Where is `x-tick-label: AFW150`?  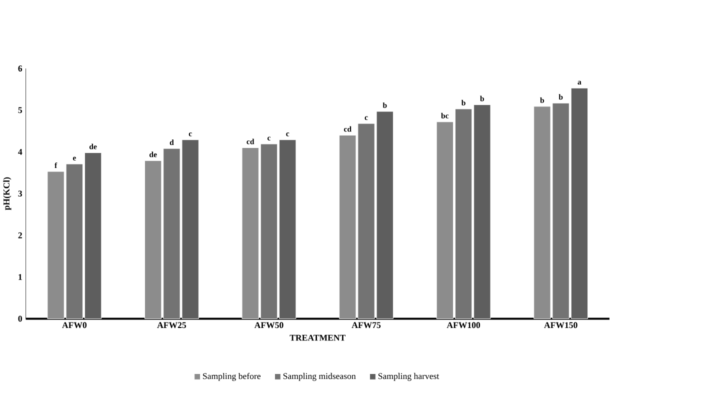
x-tick-label: AFW150 is located at coordinates (561, 325).